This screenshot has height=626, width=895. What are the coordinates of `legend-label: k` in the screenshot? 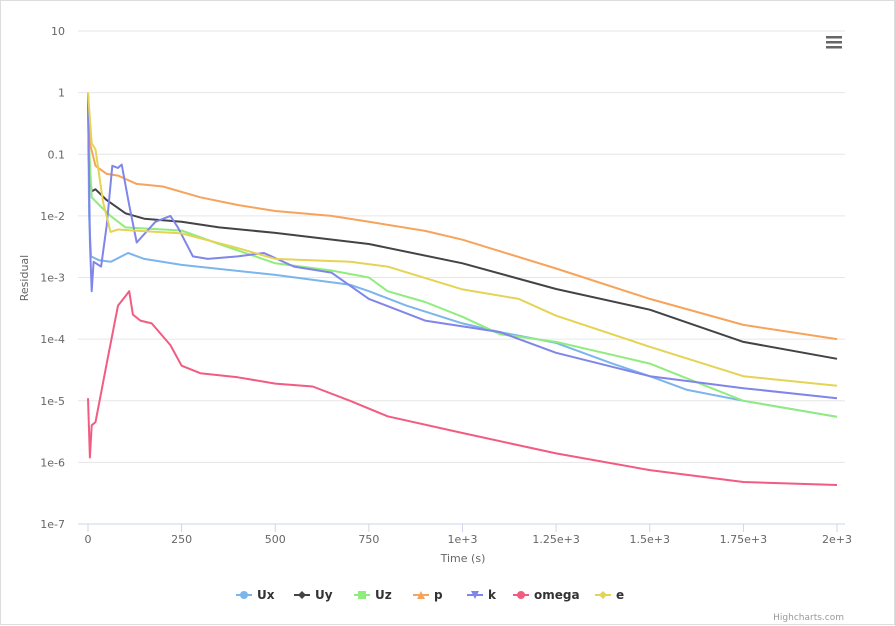 It's located at (492, 595).